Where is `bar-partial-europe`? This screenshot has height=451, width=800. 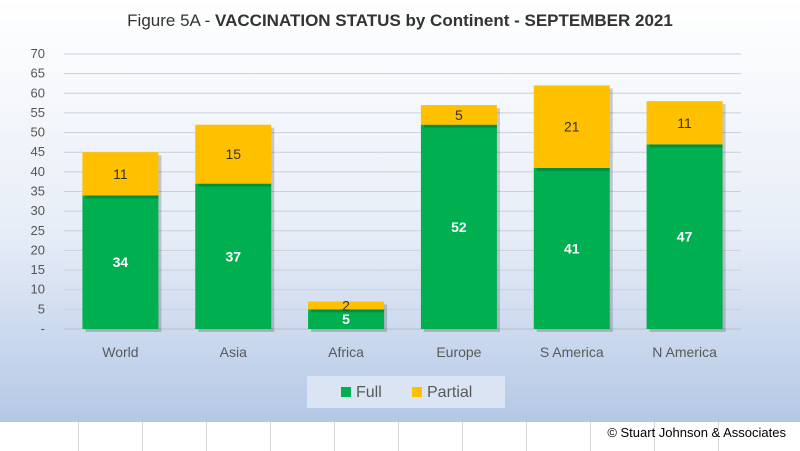 bar-partial-europe is located at coordinates (458, 115).